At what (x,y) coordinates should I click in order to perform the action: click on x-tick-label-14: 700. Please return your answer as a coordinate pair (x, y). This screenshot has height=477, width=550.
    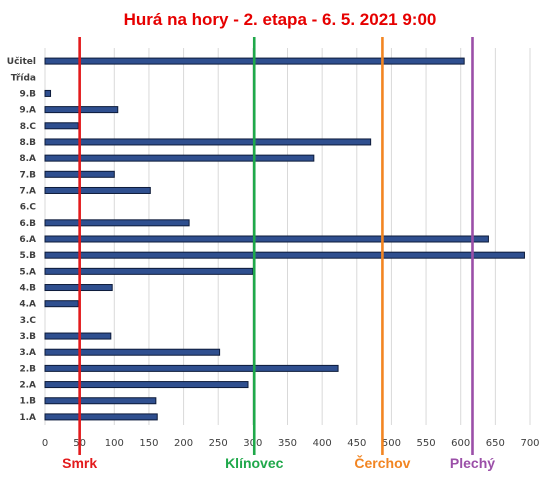
    Looking at the image, I should click on (529, 443).